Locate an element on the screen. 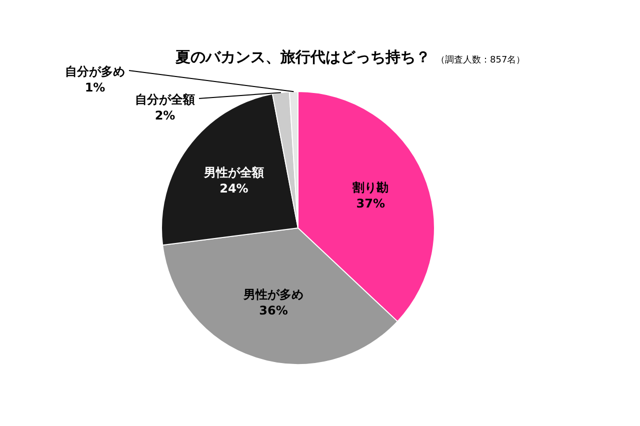 The width and height of the screenshot is (640, 426). slice-label: 男性が全額 is located at coordinates (233, 173).